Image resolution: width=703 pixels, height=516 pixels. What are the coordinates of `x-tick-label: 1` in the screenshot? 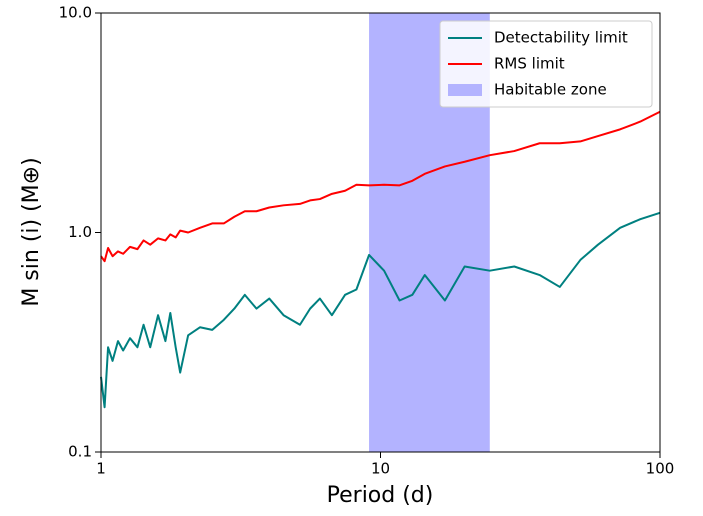 It's located at (101, 469).